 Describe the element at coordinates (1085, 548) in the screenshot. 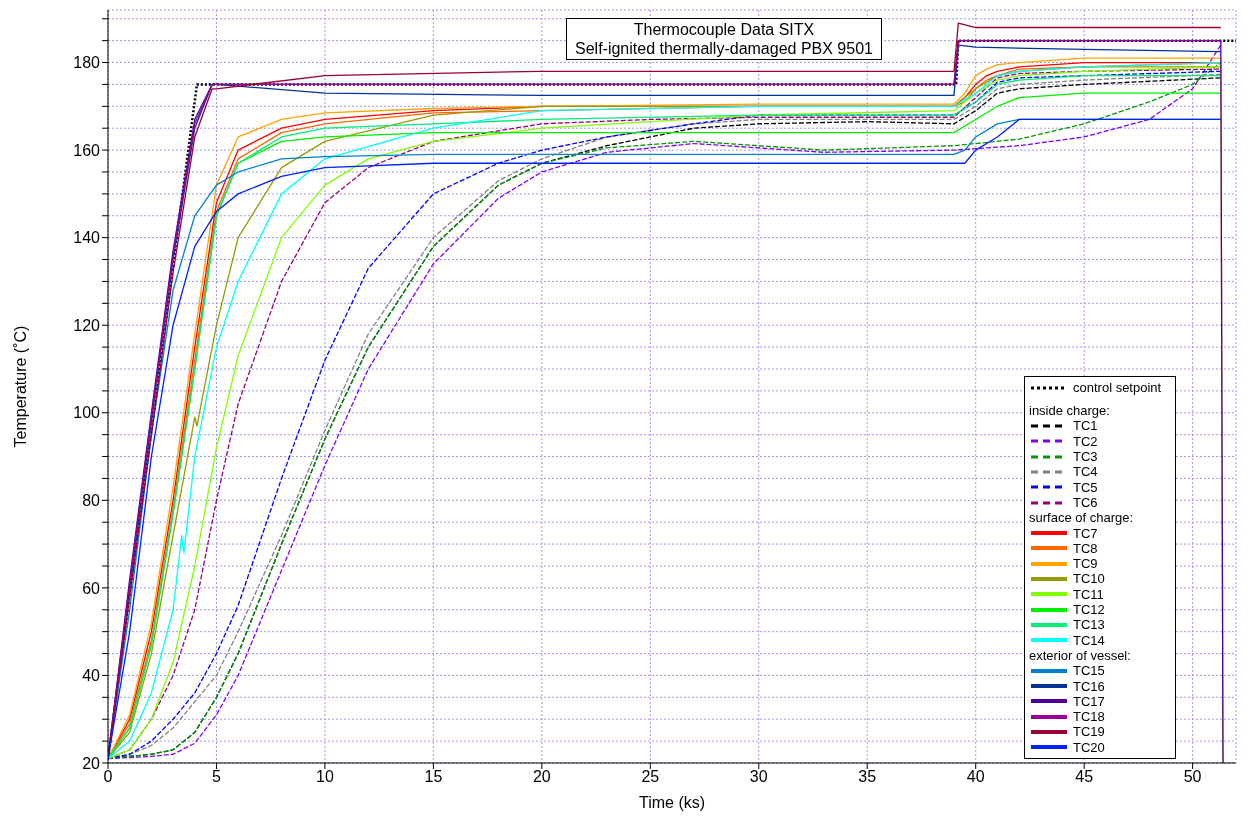

I see `legend-label: TC8` at that location.